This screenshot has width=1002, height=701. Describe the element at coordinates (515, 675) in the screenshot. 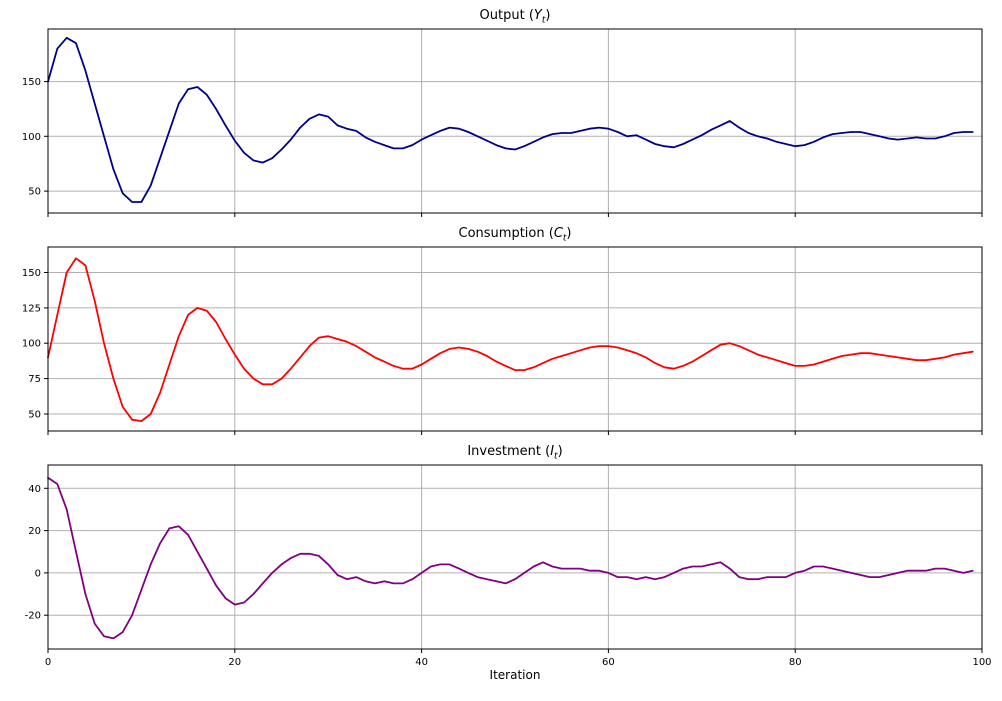

I see `x-axis-label: Iteration` at that location.